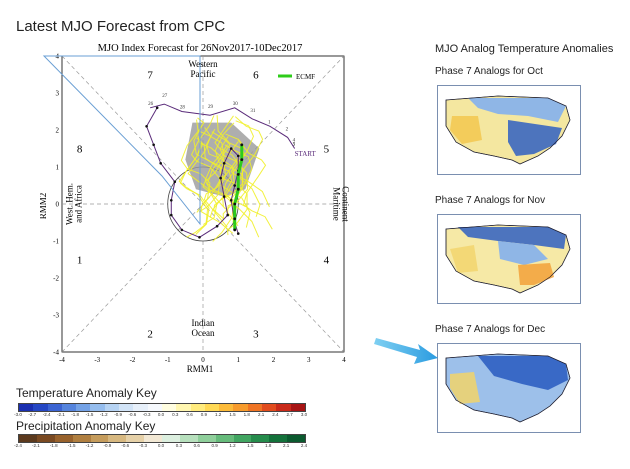 This screenshot has width=630, height=469. I want to click on analog-map-oct, so click(509, 130).